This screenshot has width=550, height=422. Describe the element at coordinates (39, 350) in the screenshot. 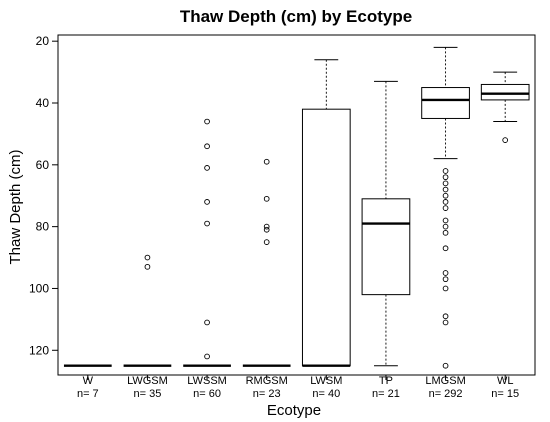

I see `y-tick-label: 120` at that location.